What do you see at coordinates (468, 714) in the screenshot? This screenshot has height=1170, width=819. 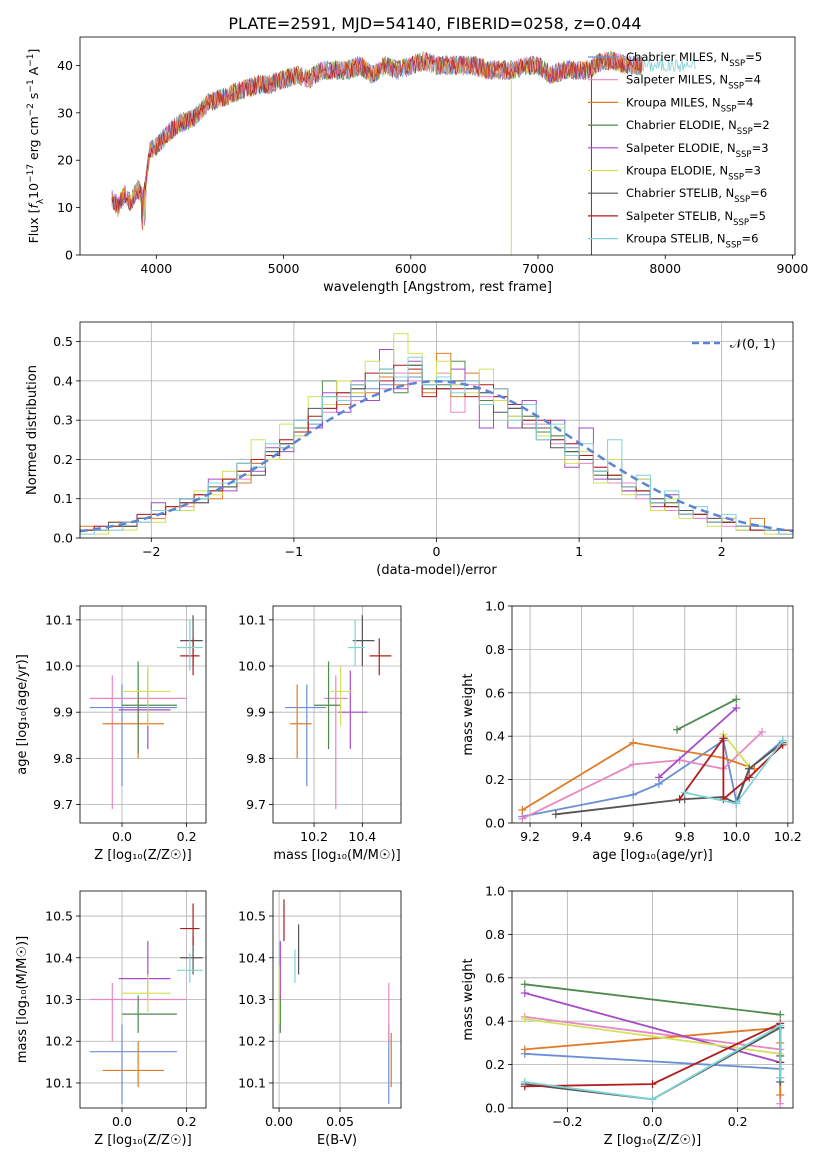 I see `mass-weight-vs-age-ylabel: mass weight` at bounding box center [468, 714].